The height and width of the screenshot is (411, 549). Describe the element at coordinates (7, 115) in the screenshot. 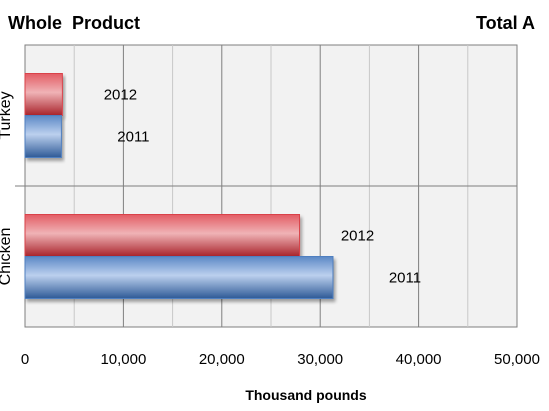

I see `category-label-turkey: Turkey` at that location.